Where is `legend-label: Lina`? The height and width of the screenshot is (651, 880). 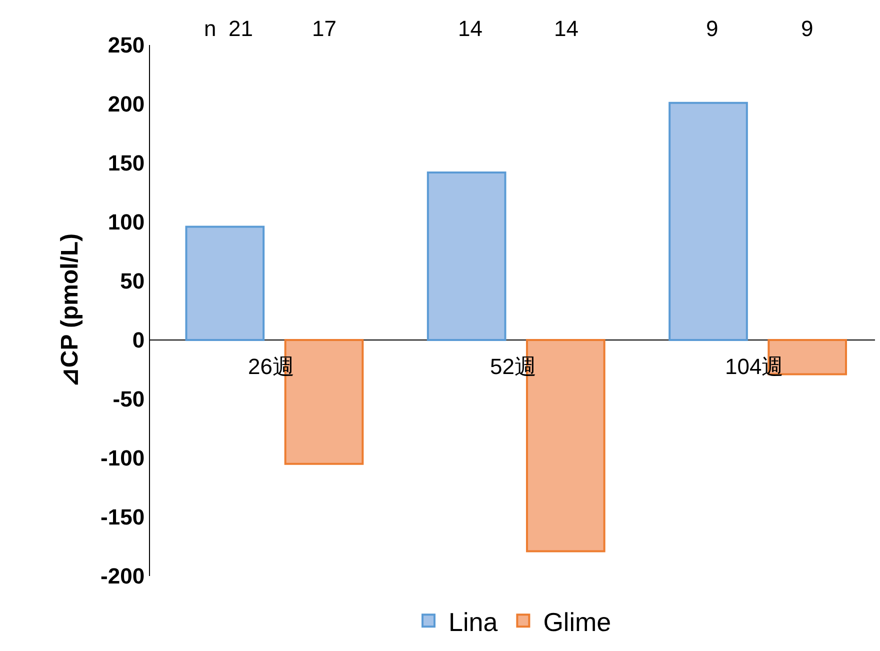 legend-label: Lina is located at coordinates (473, 621).